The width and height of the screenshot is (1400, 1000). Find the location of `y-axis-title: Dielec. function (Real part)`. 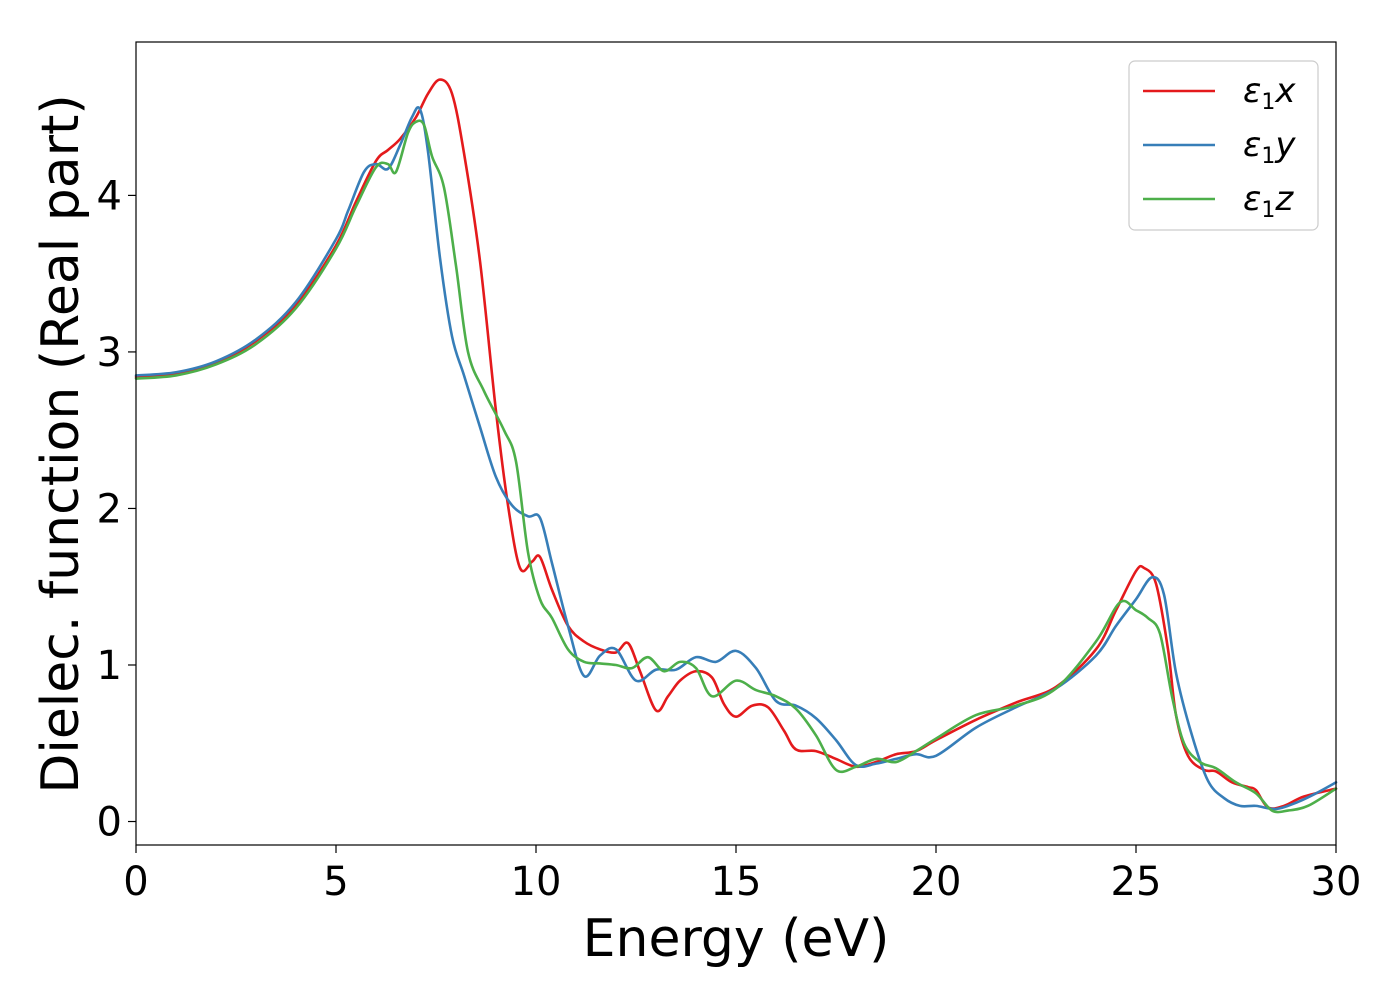

y-axis-title: Dielec. function (Real part) is located at coordinates (61, 443).